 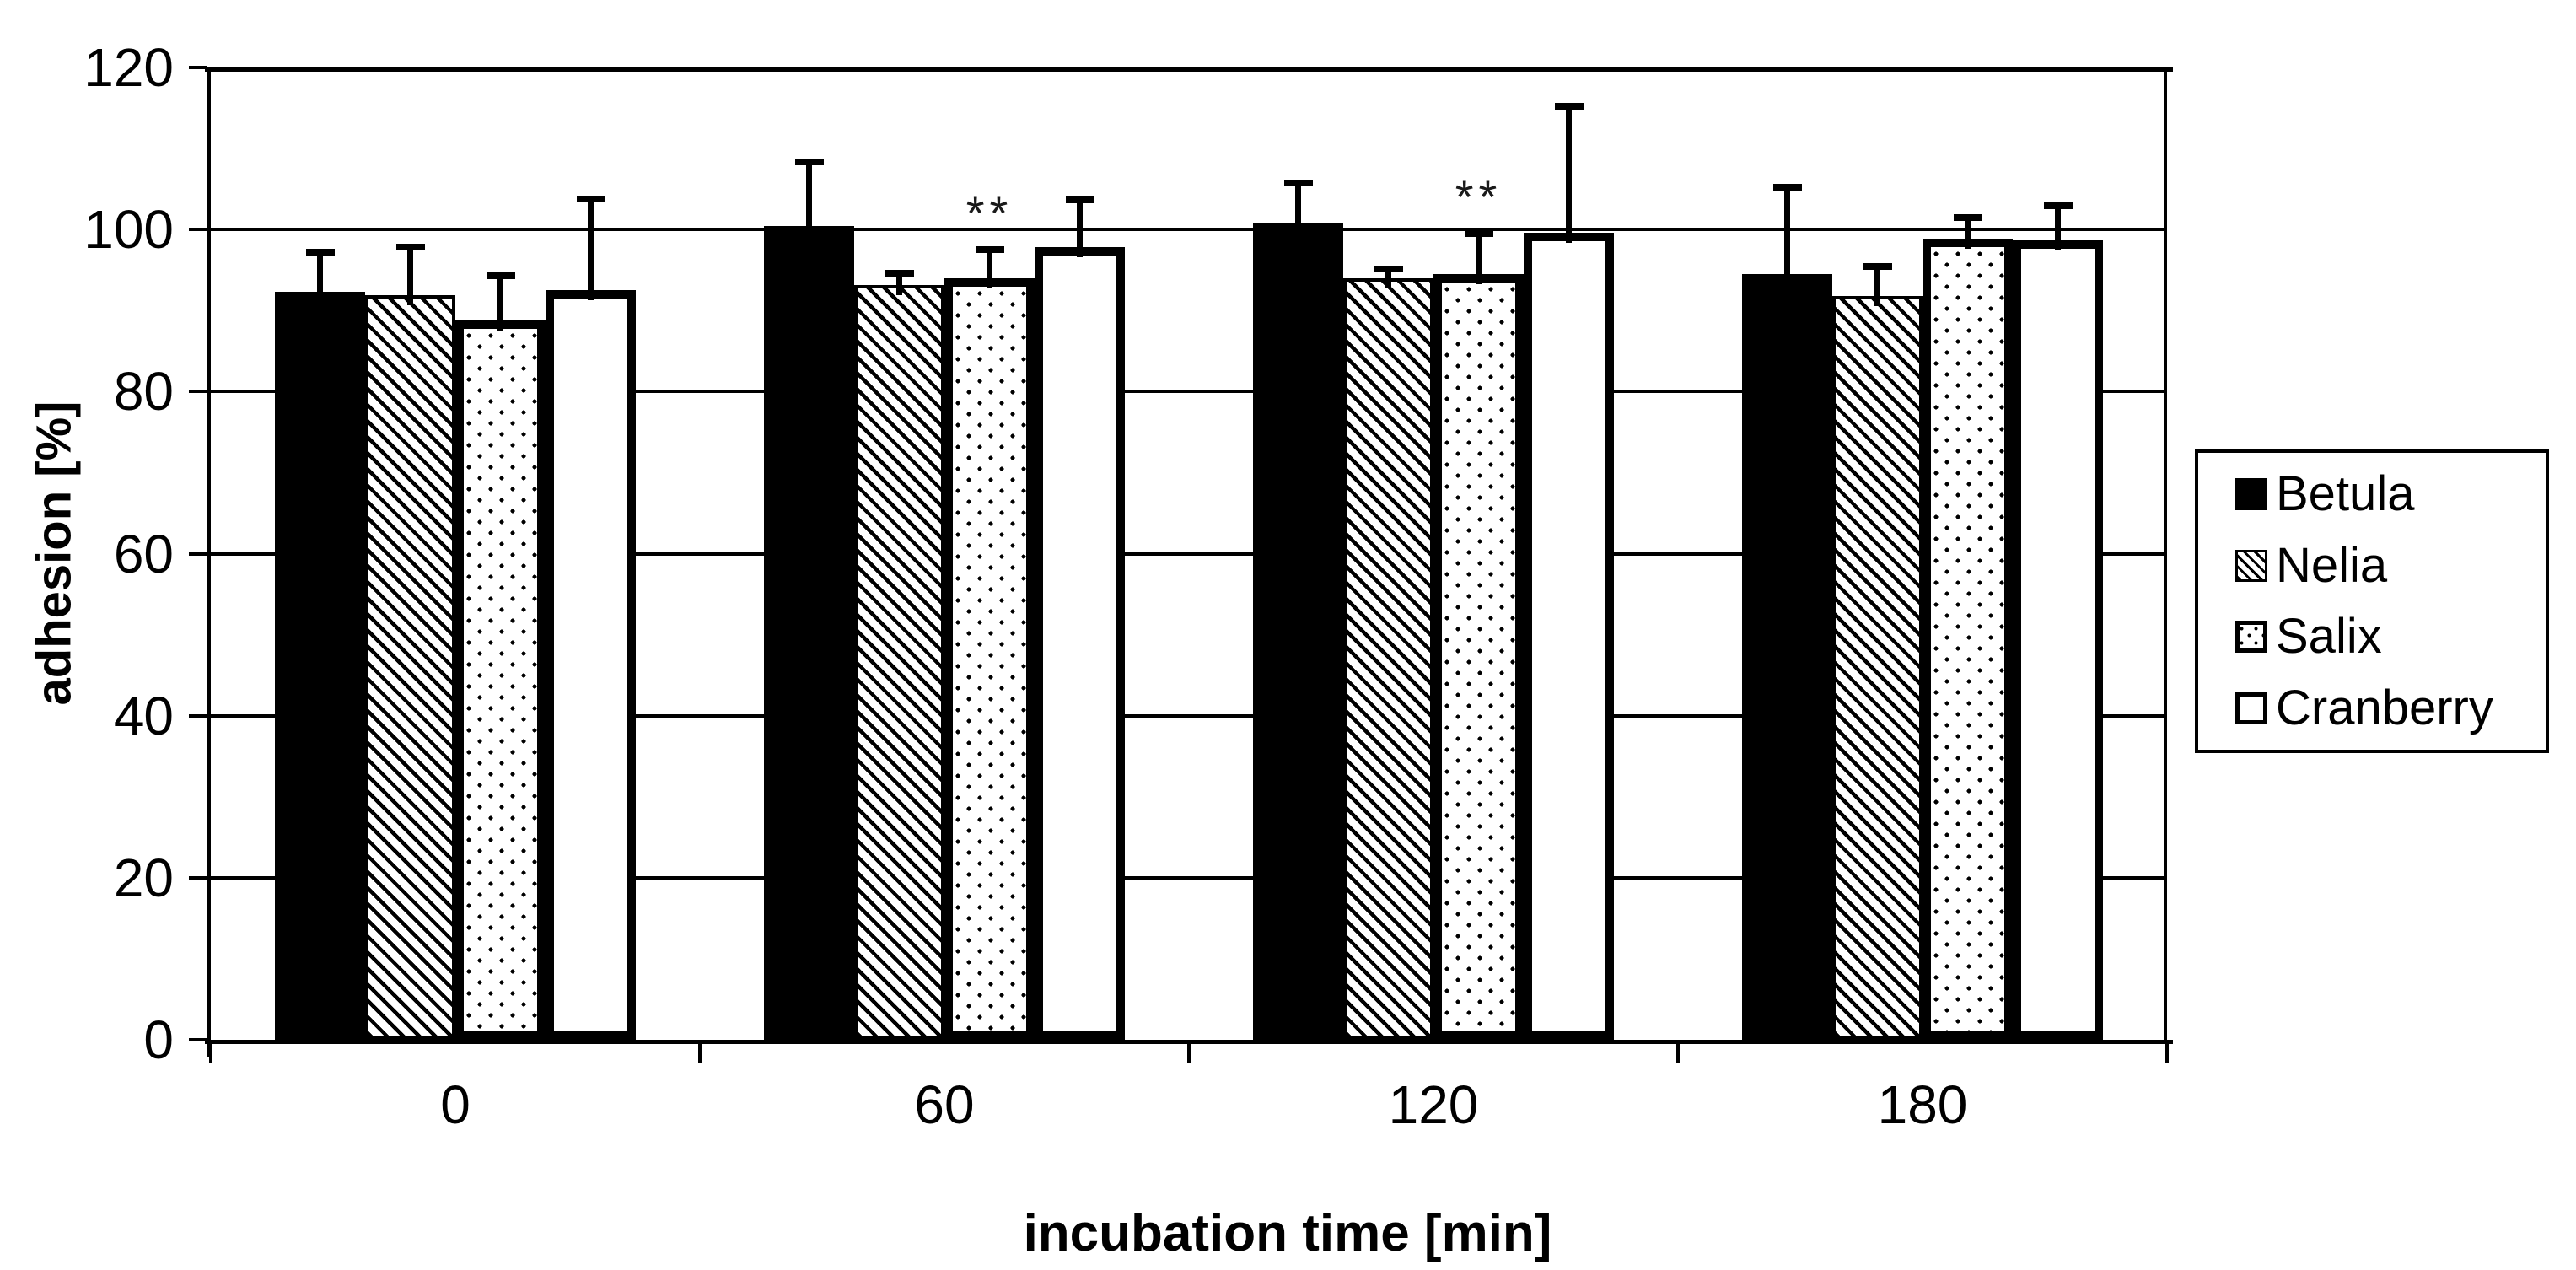 I want to click on legend-item-nelia: Nelia, so click(x=2387, y=566).